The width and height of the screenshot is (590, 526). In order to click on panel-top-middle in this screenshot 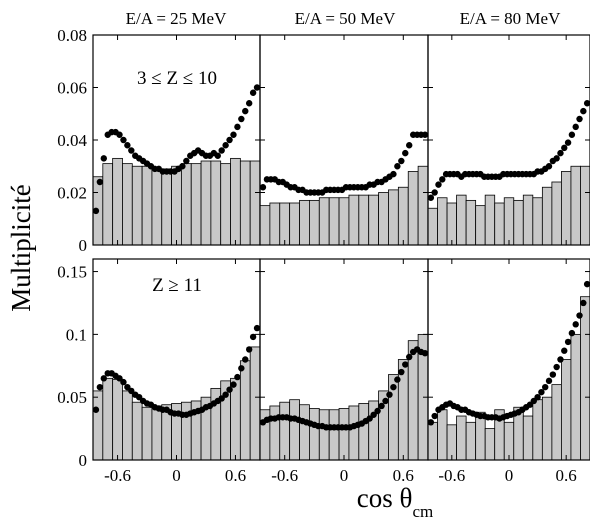, I will do `click(344, 140)`.